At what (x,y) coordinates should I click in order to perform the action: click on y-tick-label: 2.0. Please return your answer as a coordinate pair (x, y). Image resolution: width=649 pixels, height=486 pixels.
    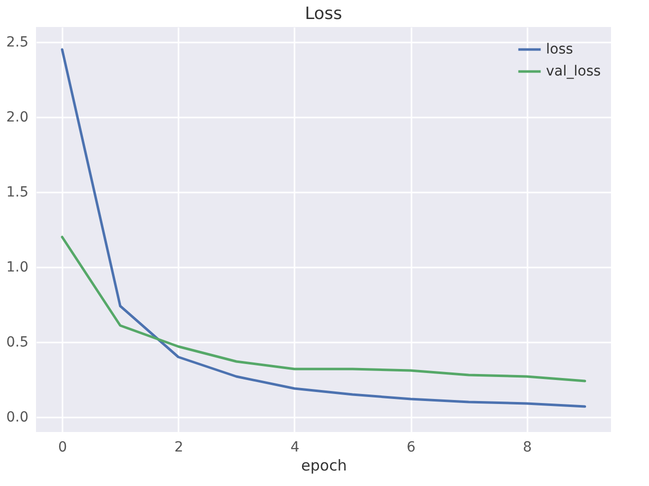
    Looking at the image, I should click on (17, 118).